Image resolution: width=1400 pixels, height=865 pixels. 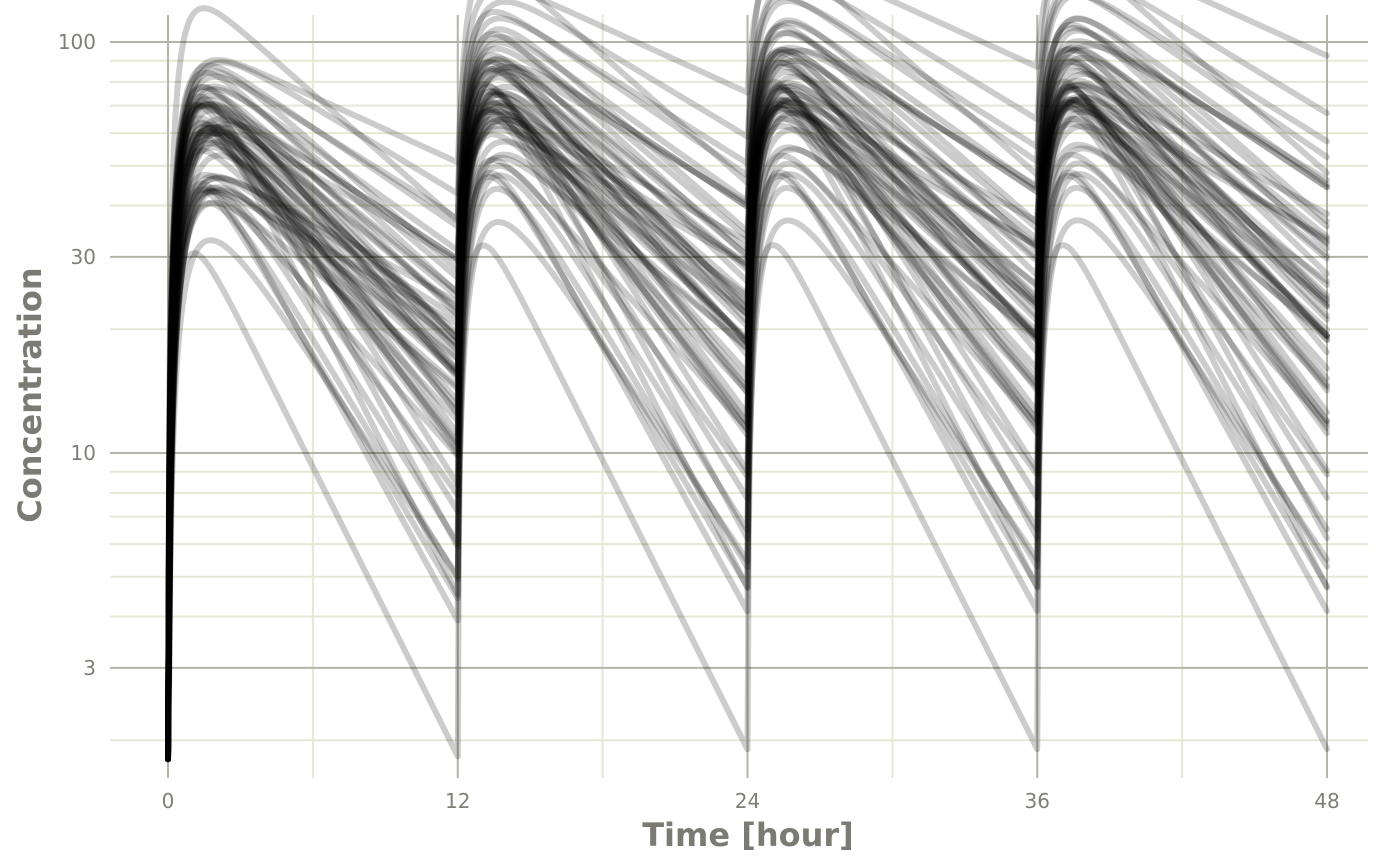 I want to click on x-axis-ticks: 0 12 24 36 48, so click(x=751, y=801).